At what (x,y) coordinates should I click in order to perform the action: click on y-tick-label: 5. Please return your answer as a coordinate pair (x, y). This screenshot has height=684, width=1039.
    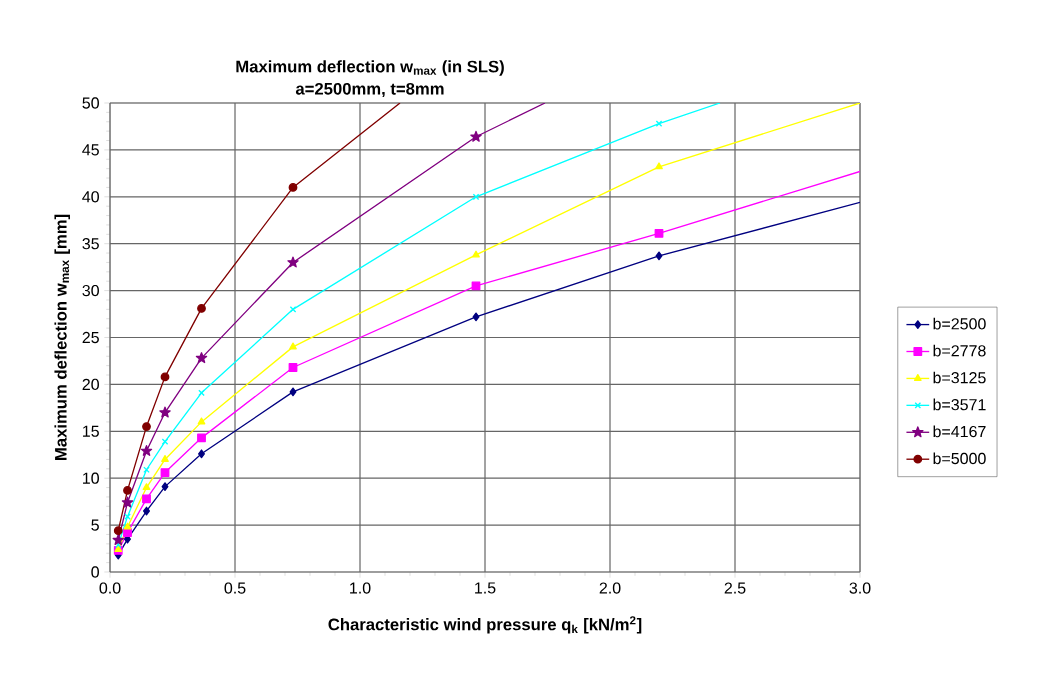
    Looking at the image, I should click on (95, 525).